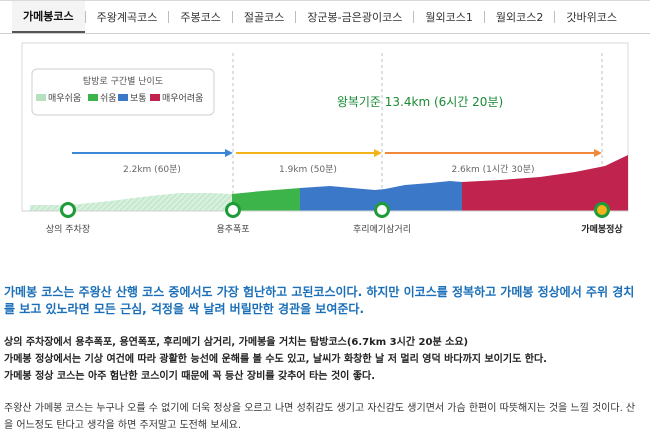  Describe the element at coordinates (602, 210) in the screenshot. I see `point-marker-summit` at that location.